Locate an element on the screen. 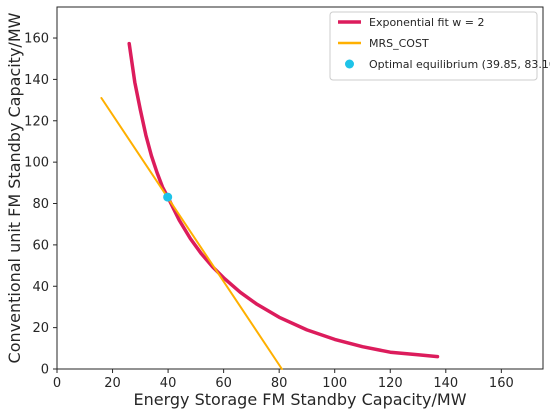  legend-marker-optimal-equilibrium is located at coordinates (349, 64).